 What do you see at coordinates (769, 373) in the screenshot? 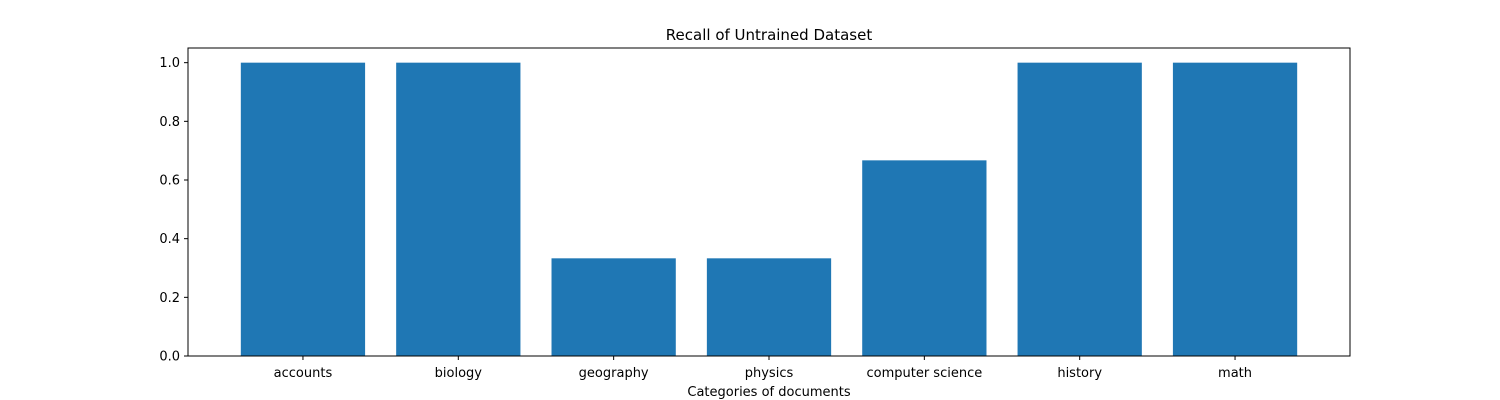
I see `x-tick-label: physics` at bounding box center [769, 373].